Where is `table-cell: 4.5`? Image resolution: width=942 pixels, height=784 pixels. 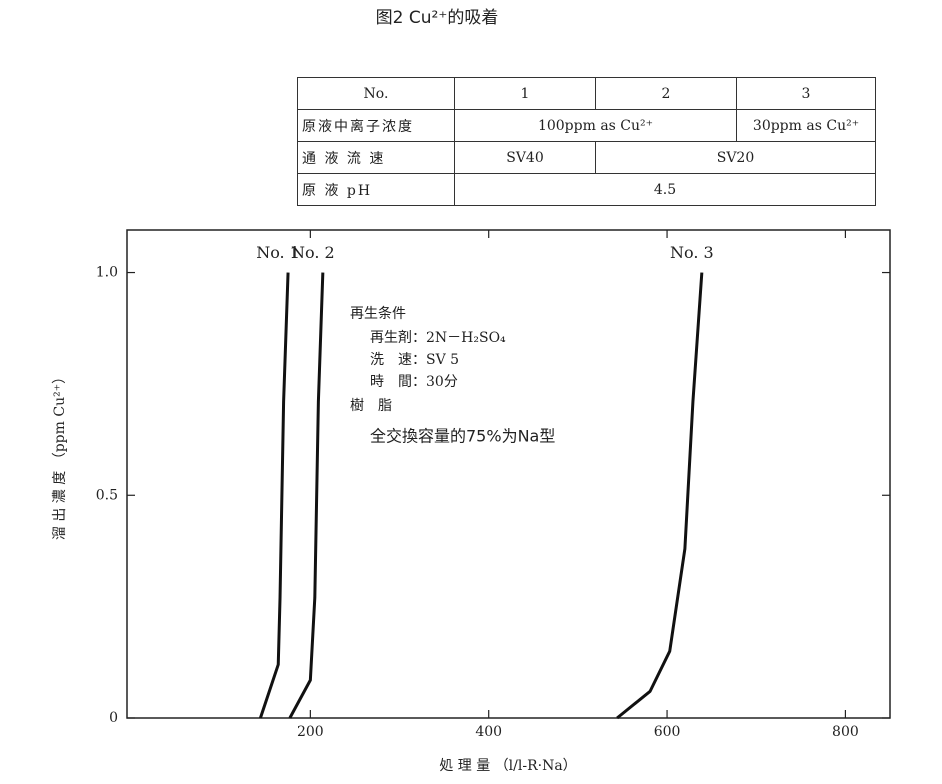 table-cell: 4.5 is located at coordinates (665, 189).